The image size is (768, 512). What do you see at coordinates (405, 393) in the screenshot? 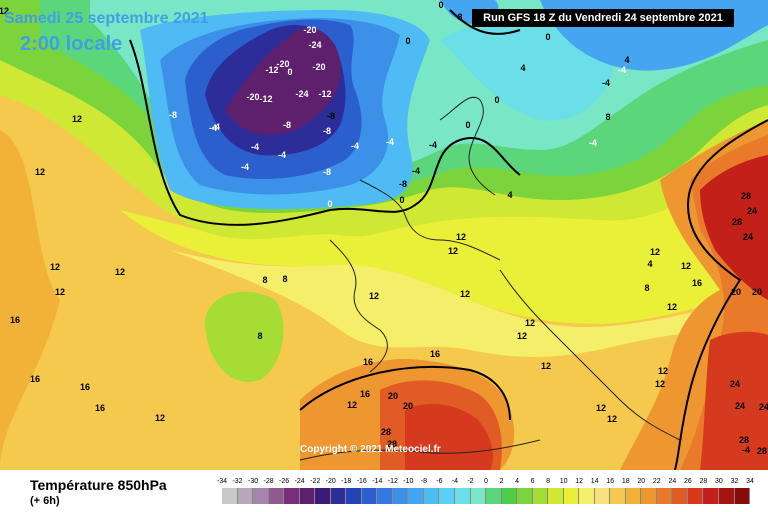
I see `twenty-isotherm-line` at bounding box center [405, 393].